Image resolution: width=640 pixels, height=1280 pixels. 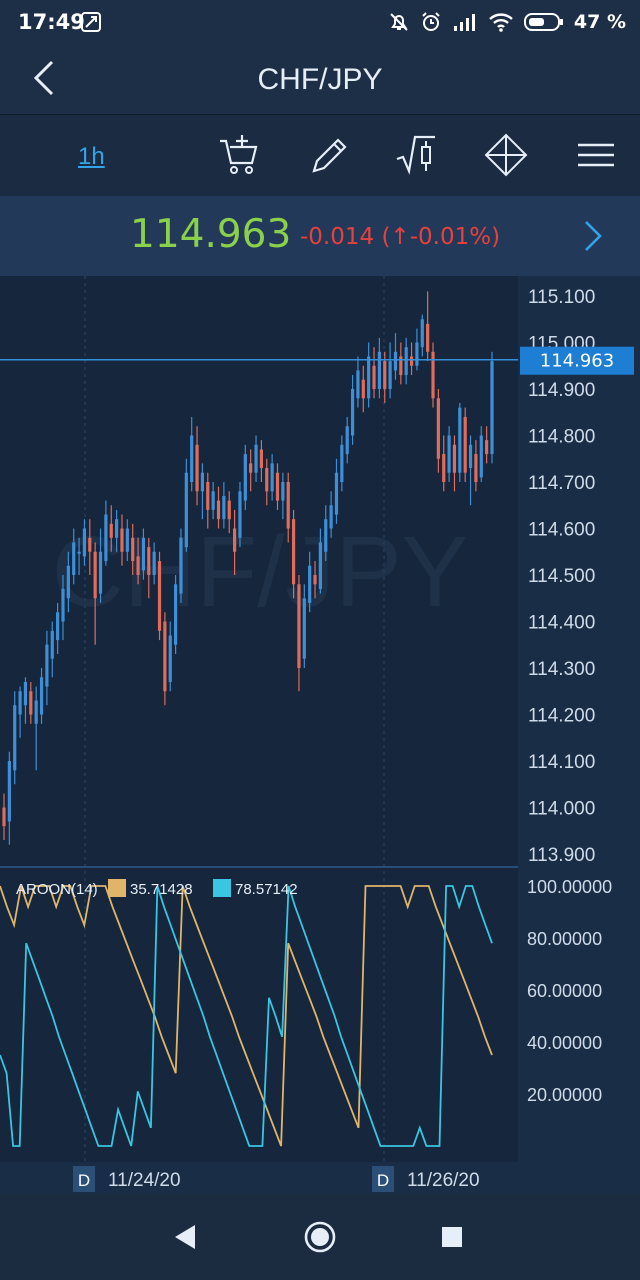 I want to click on indicator-tick-label: 40.00000, so click(x=564, y=1043).